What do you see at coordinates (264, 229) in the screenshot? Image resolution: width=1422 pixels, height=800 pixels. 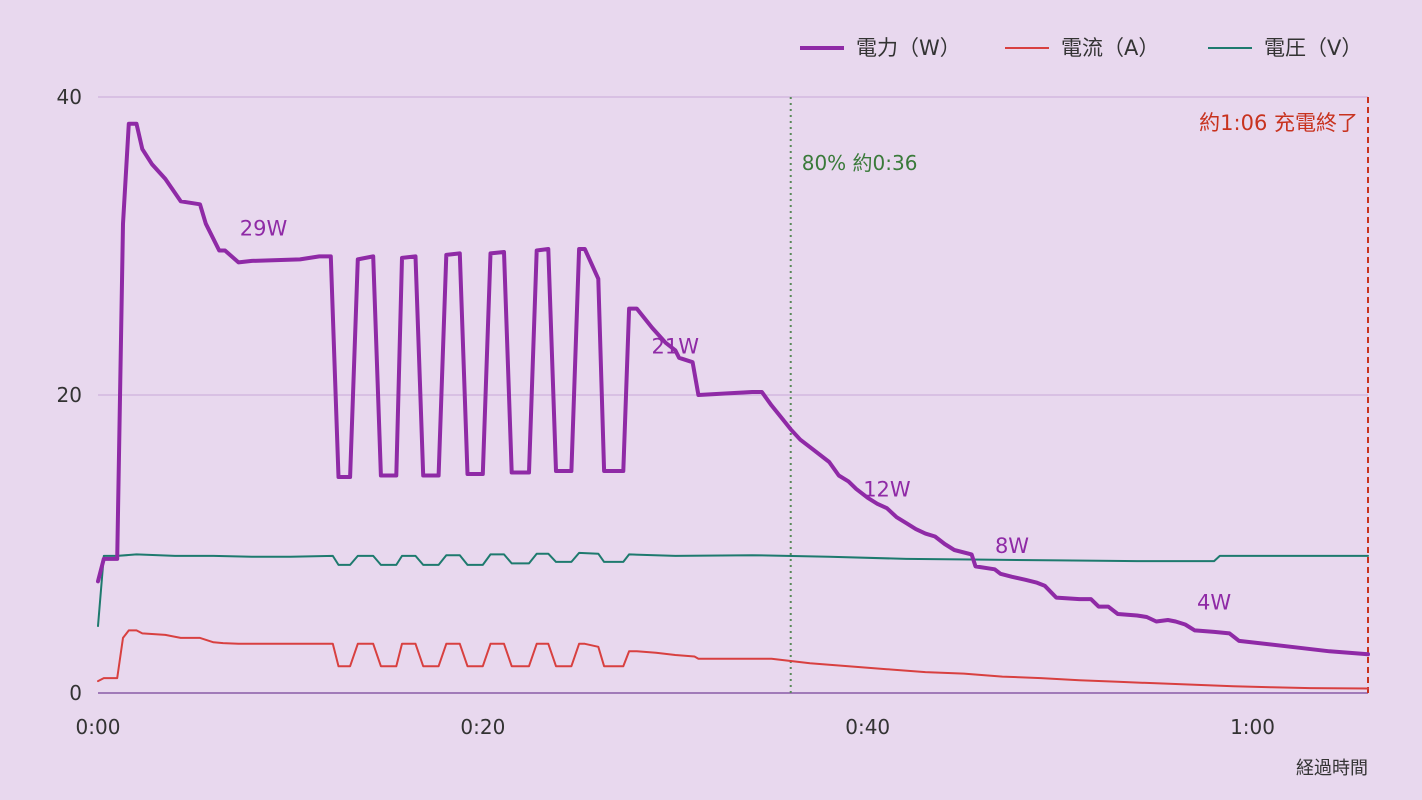 I see `power-annotation-label: 29W` at bounding box center [264, 229].